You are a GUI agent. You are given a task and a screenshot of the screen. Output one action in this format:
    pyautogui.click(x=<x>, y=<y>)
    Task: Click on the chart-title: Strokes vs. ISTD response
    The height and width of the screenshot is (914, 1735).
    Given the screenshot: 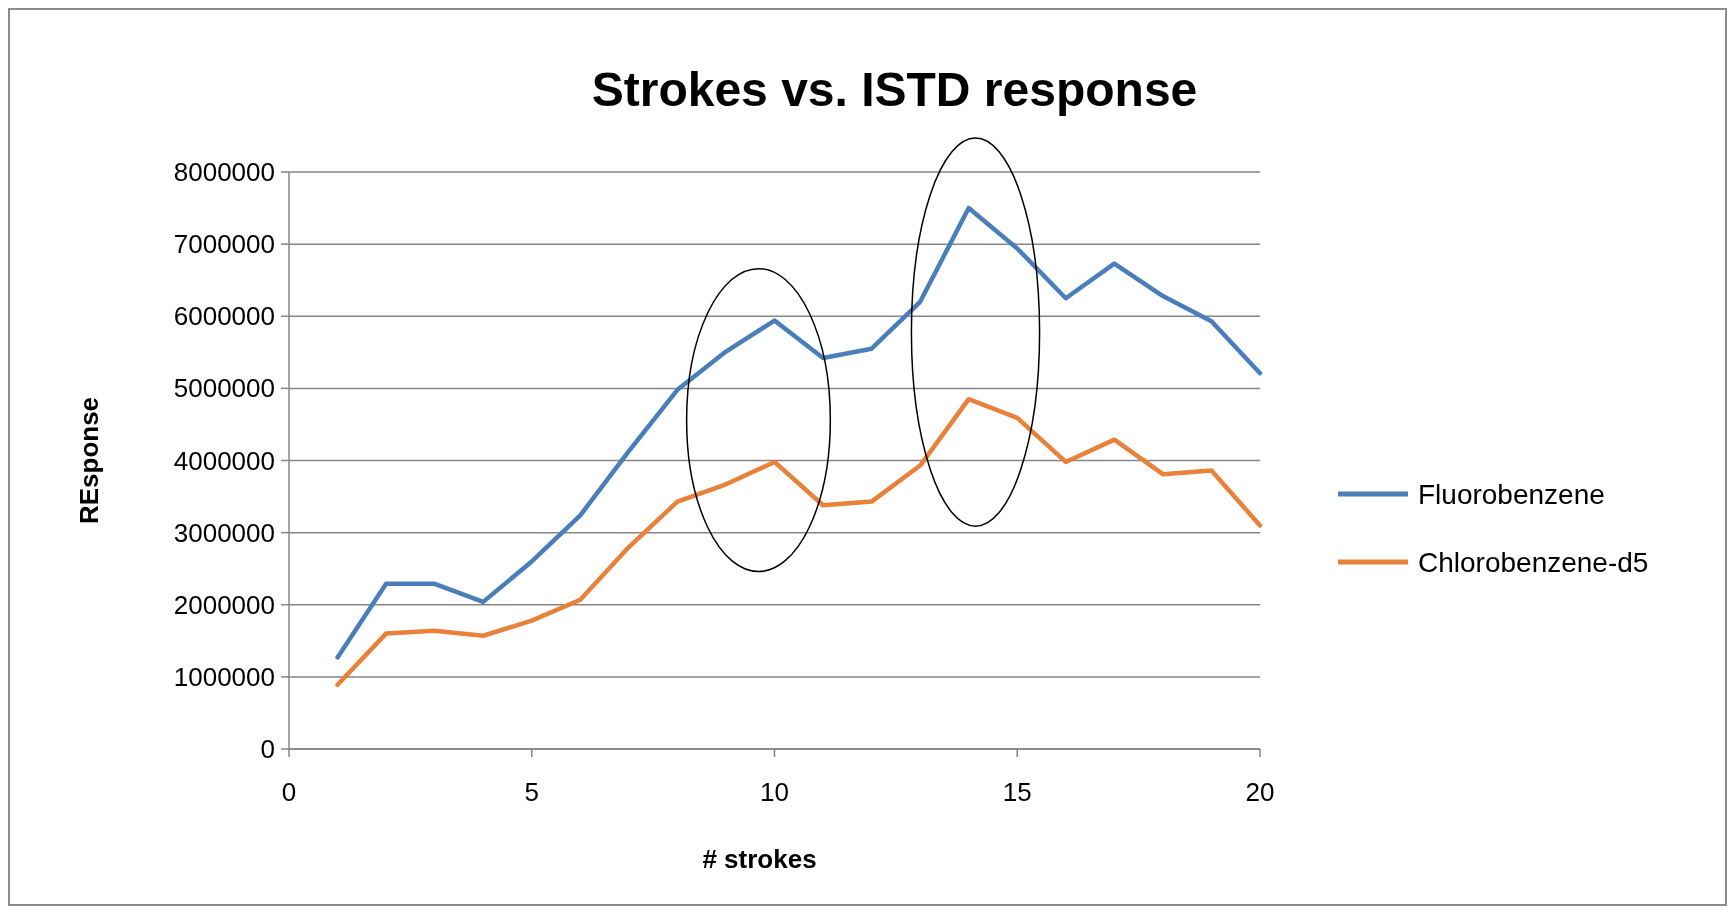 What is the action you would take?
    pyautogui.click(x=894, y=89)
    